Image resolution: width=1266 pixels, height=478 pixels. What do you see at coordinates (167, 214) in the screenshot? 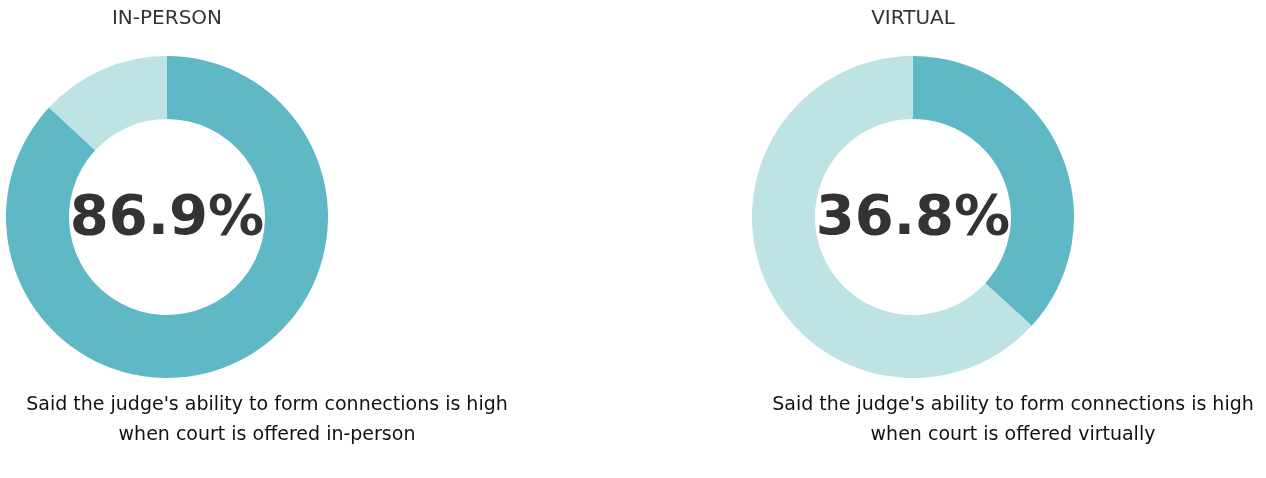
I see `data-label: 86.9%` at bounding box center [167, 214].